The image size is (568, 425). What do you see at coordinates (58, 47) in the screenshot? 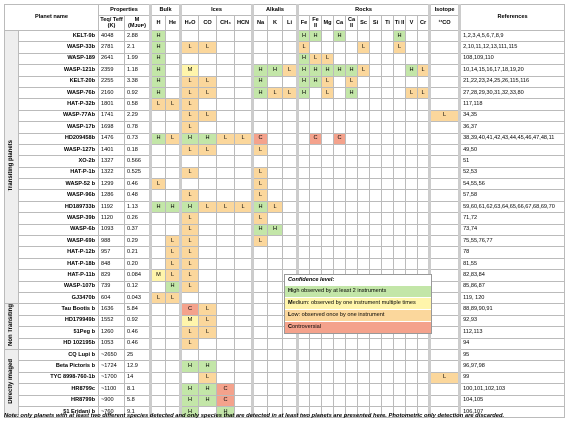
I see `planet-name: WASP-33b` at bounding box center [58, 47].